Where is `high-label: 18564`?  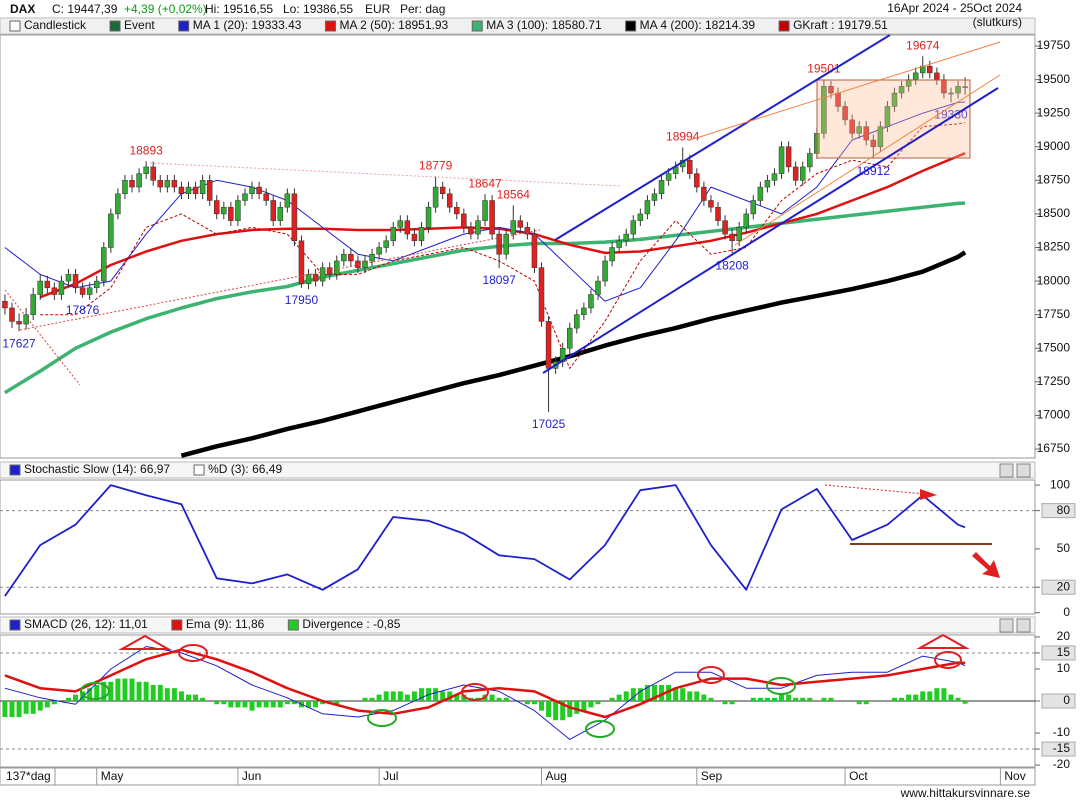
high-label: 18564 is located at coordinates (514, 195).